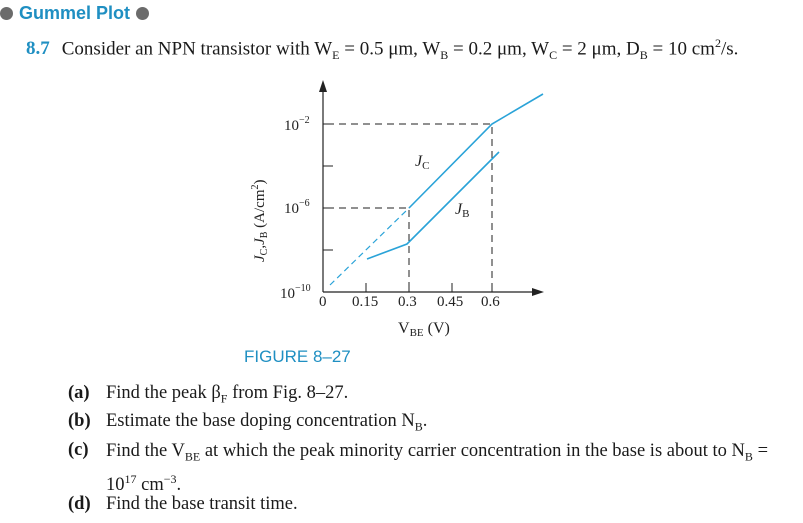 The image size is (803, 523). Describe the element at coordinates (336, 55) in the screenshot. I see `subscript: E` at that location.